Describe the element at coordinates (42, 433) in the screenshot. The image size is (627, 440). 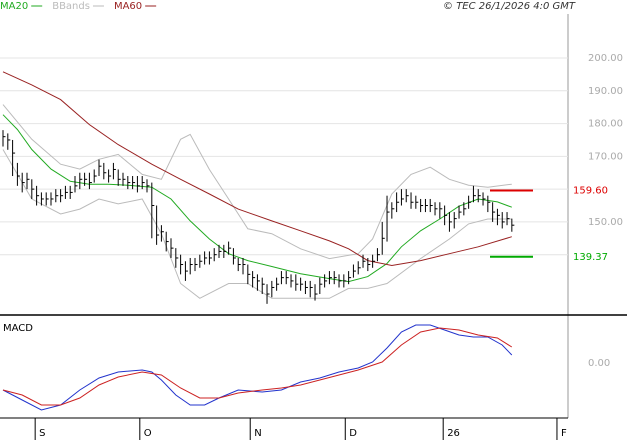
I see `x-tick-label: S` at that location.